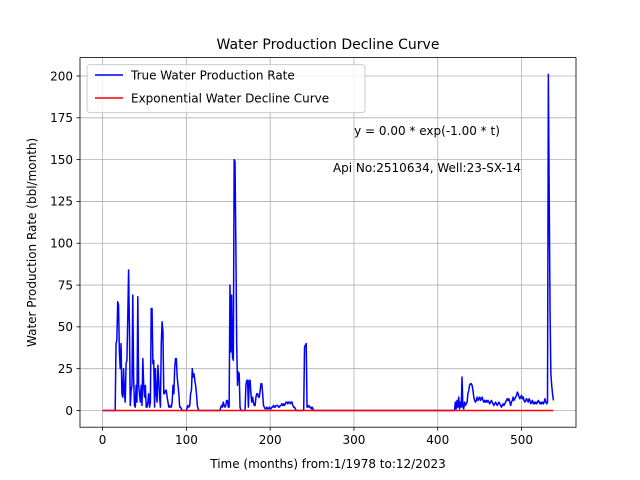 This screenshot has width=640, height=480. What do you see at coordinates (327, 464) in the screenshot?
I see `x-axis-label: Time (months) from:1/1978 to:12/2023` at bounding box center [327, 464].